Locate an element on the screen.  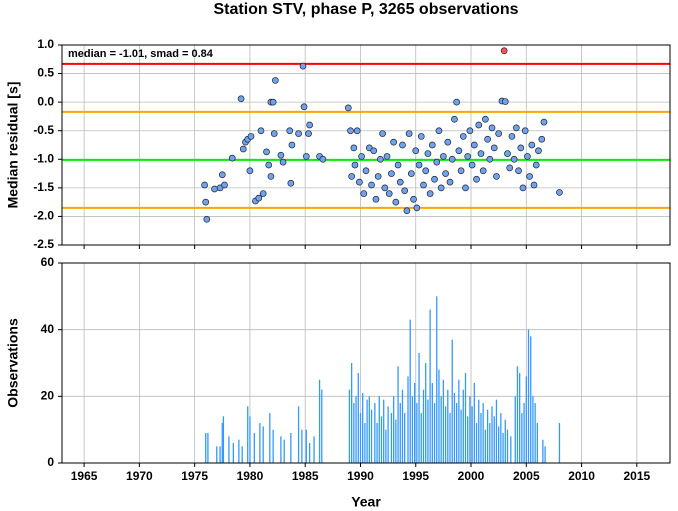
y-axis-label: Observations is located at coordinates (13, 363).